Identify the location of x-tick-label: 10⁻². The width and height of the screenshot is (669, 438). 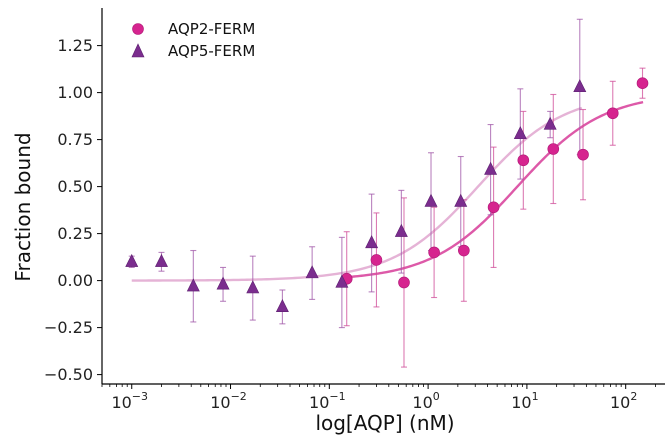
(228, 401).